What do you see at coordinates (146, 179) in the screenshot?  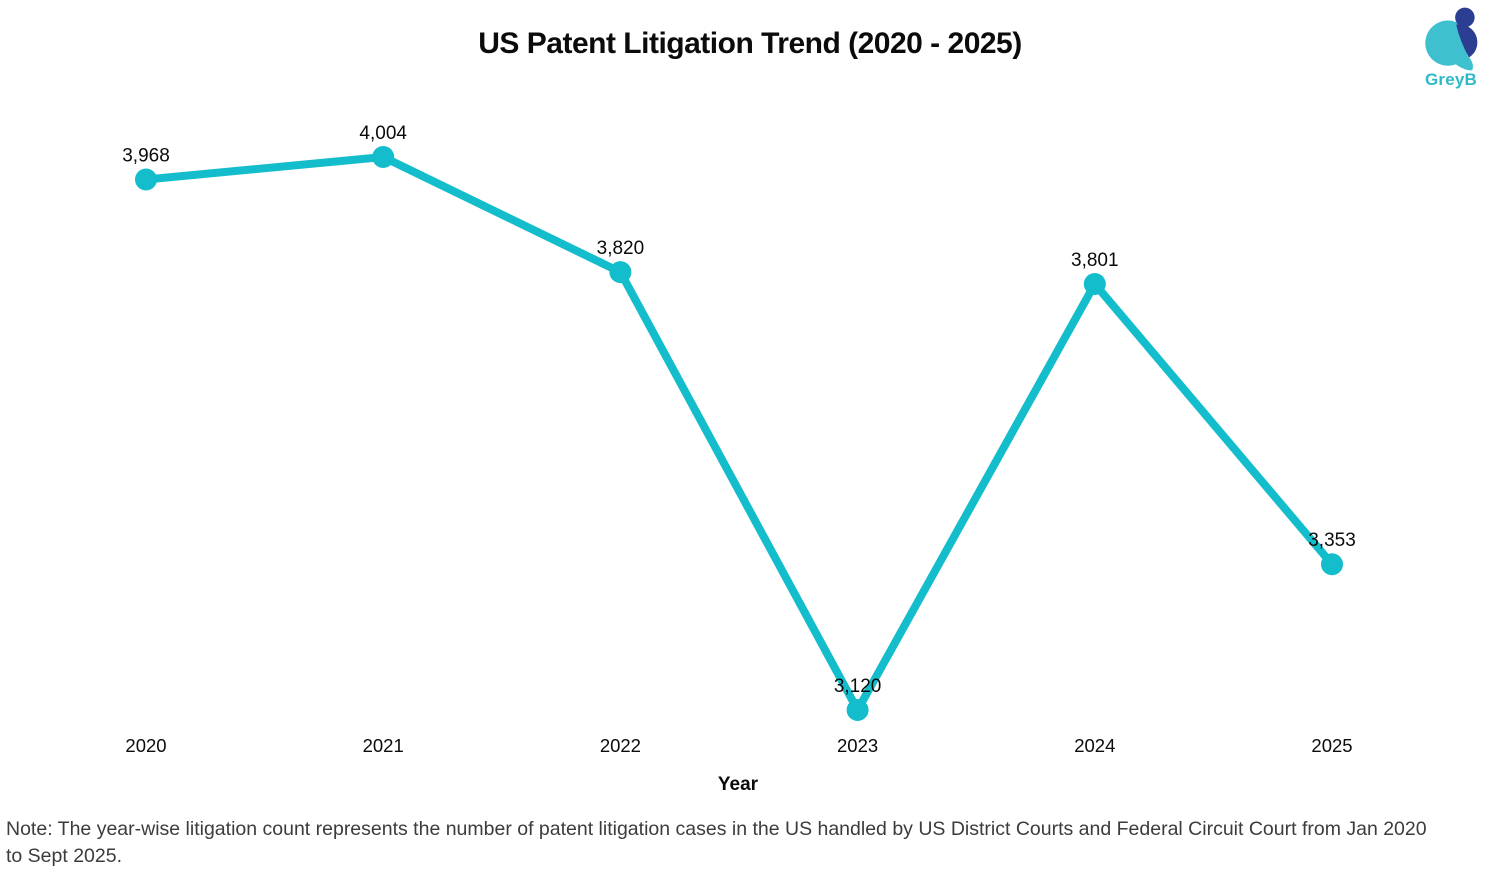 I see `data-point-2020` at bounding box center [146, 179].